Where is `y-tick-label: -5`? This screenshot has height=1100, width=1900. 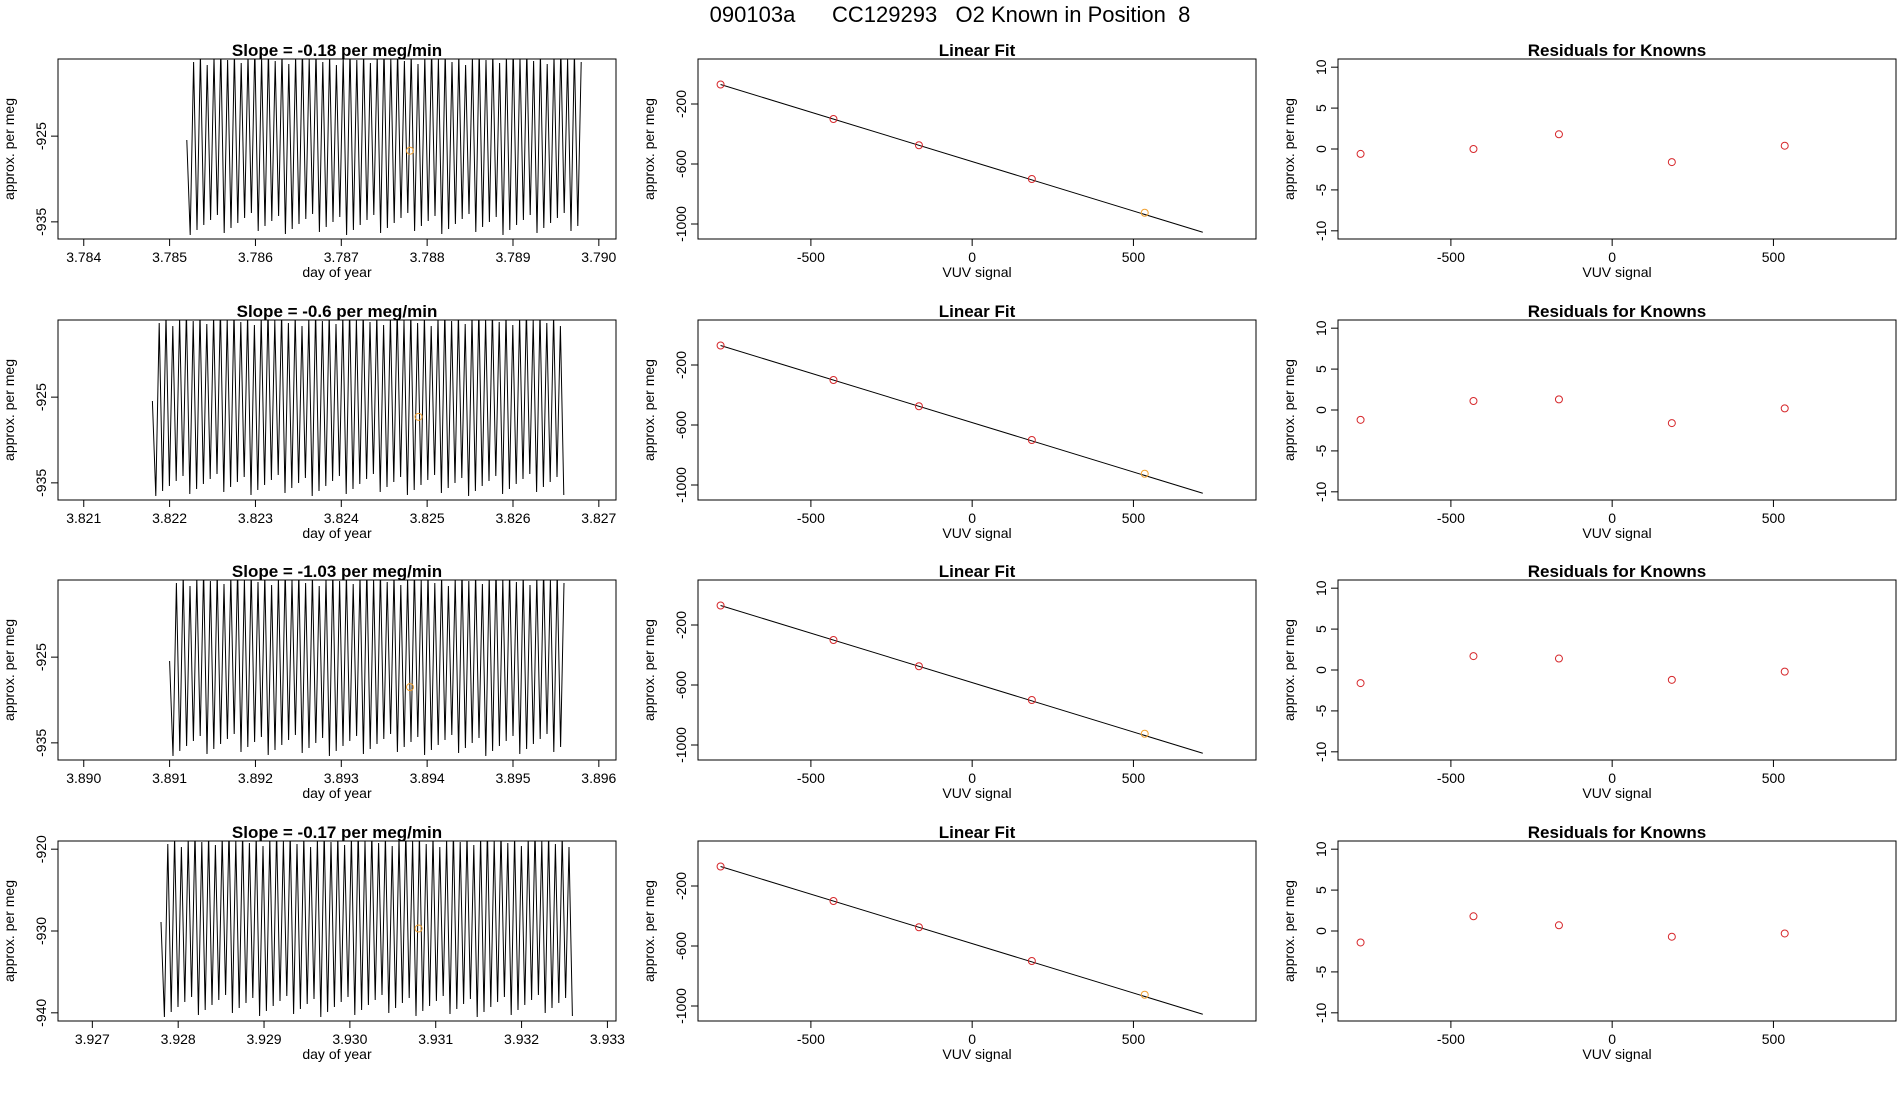 y-tick-label: -5 is located at coordinates (1321, 450).